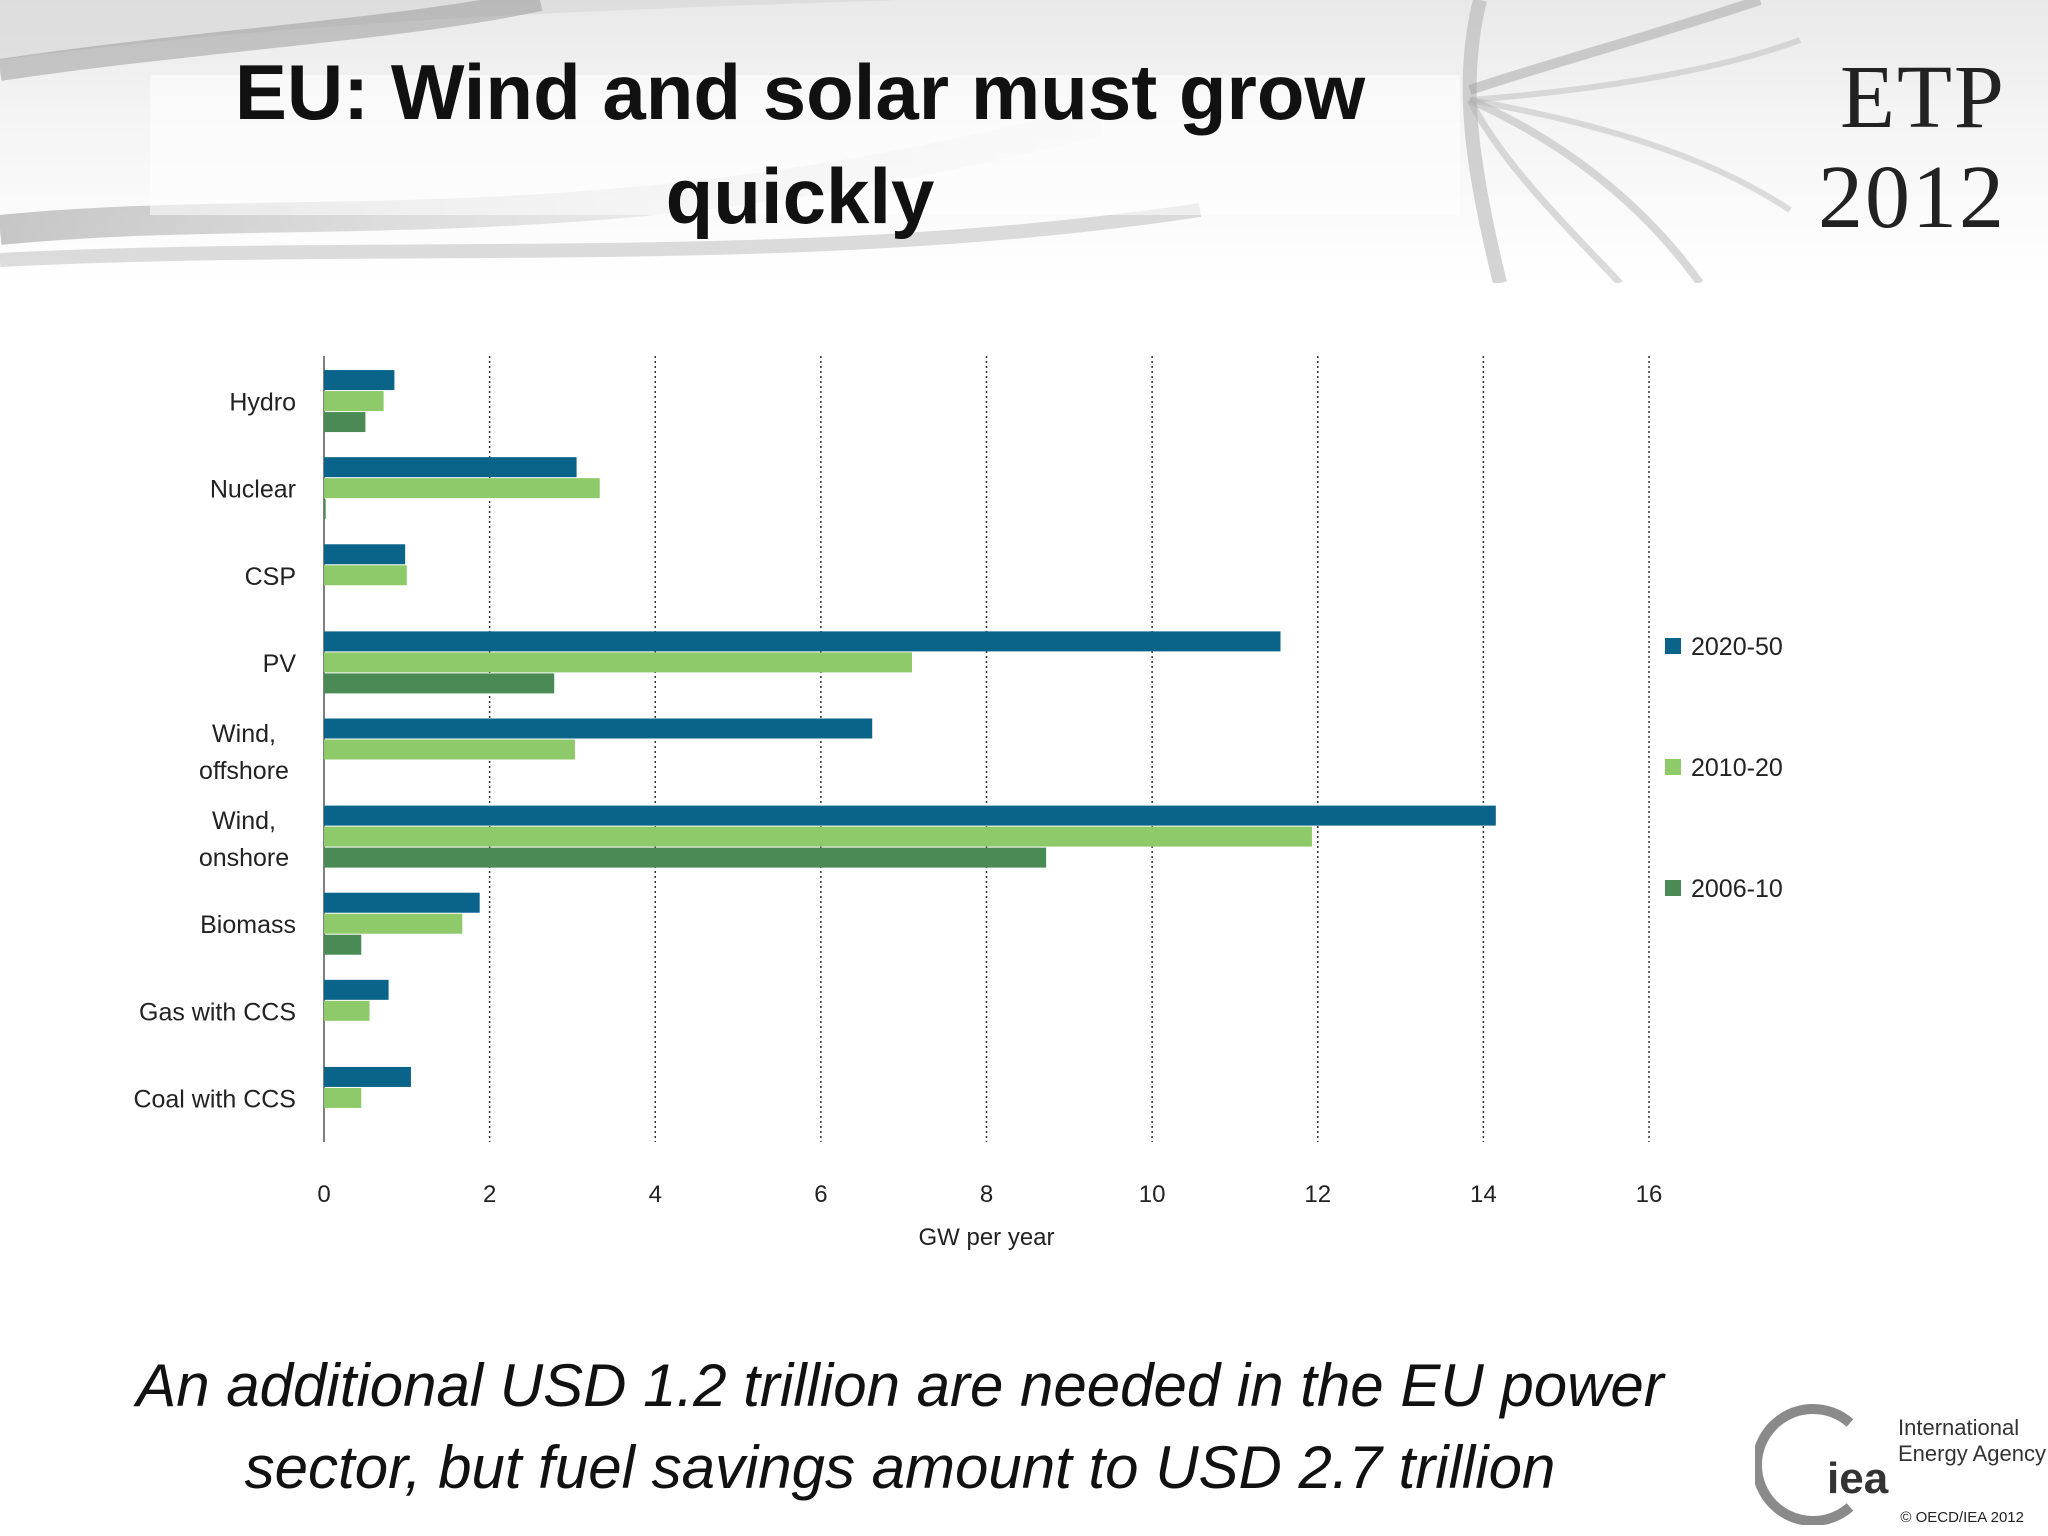  I want to click on category-label-line: Coal with CCS, so click(214, 1099).